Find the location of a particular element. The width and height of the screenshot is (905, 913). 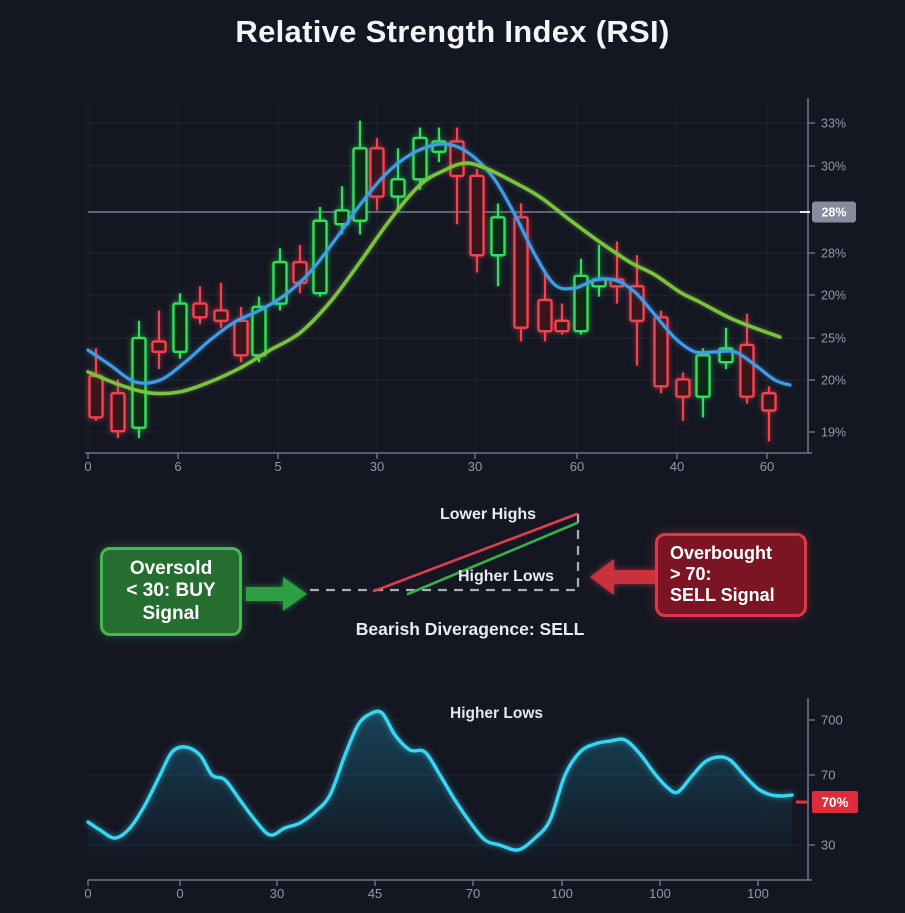

current-price-badge-label: 28% is located at coordinates (833, 213).